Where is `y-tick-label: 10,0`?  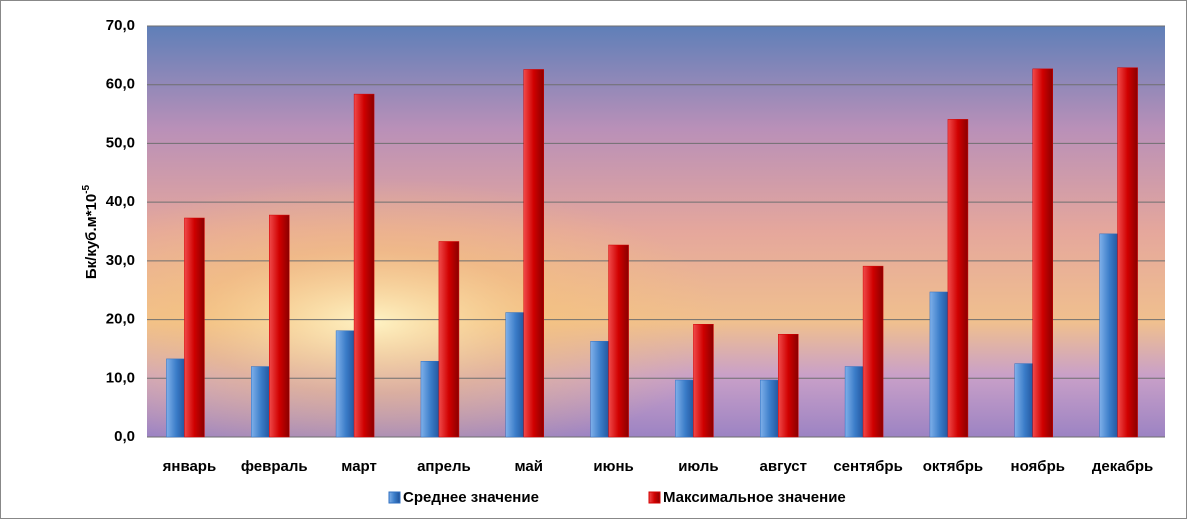
y-tick-label: 10,0 is located at coordinates (120, 377).